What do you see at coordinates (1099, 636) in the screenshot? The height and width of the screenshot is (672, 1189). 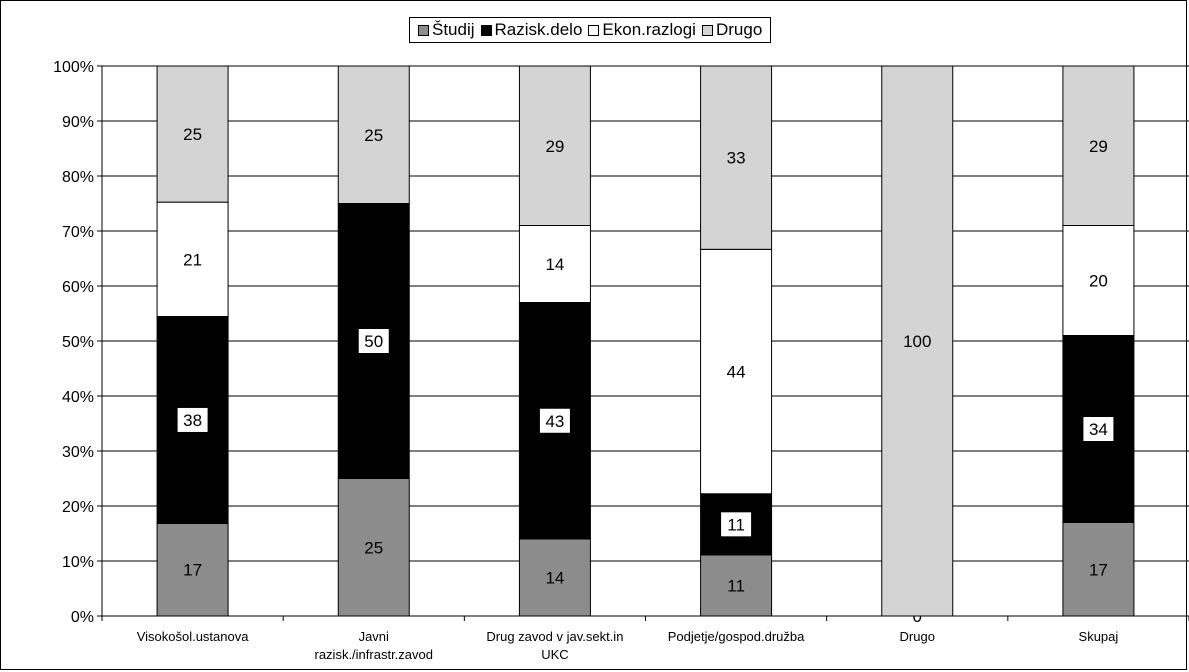 I see `x-tick-label: Skupaj` at bounding box center [1099, 636].